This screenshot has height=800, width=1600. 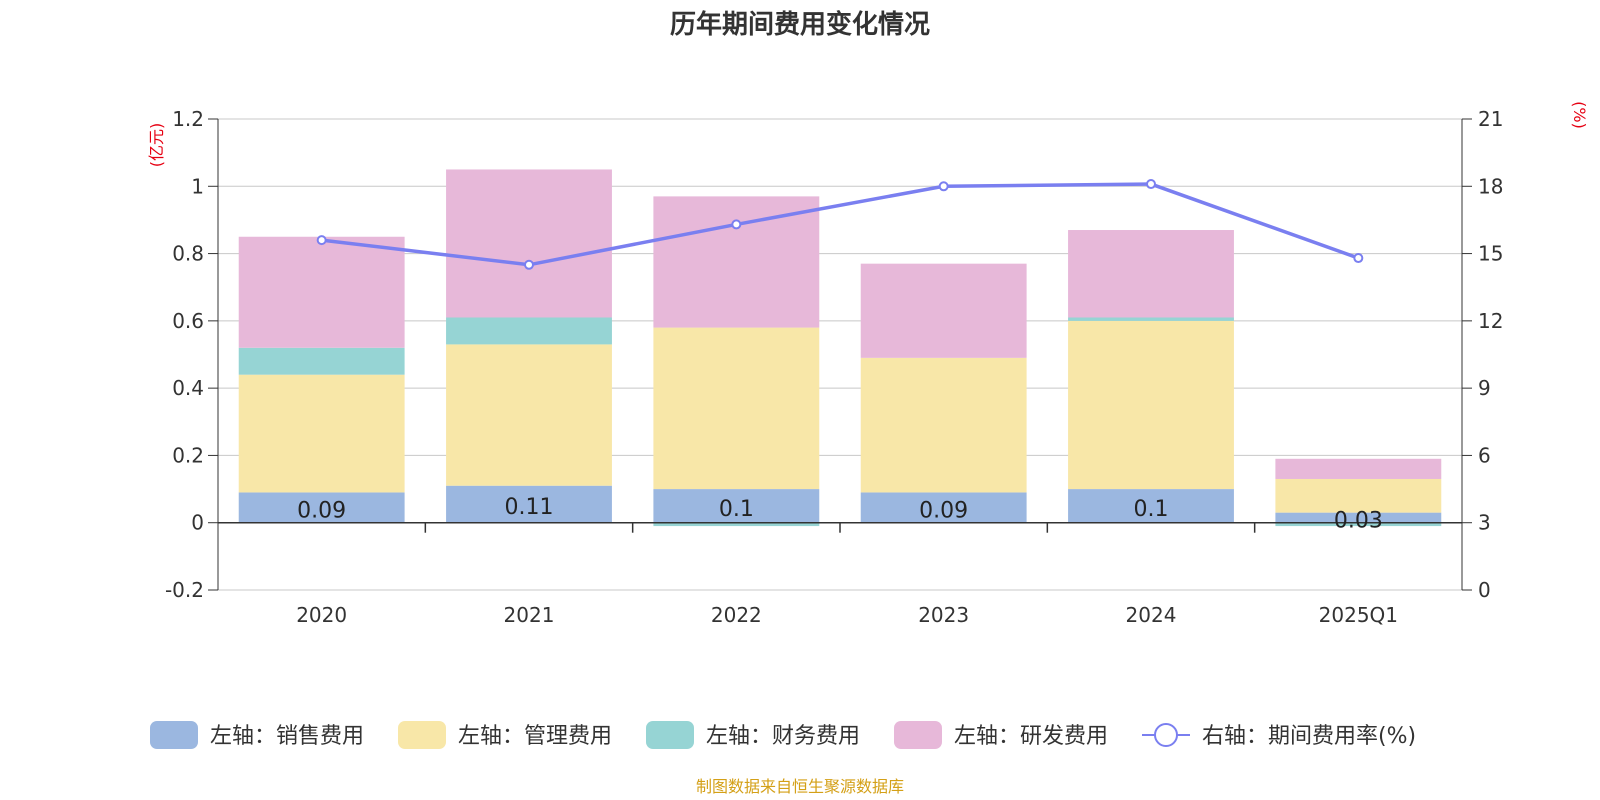 What do you see at coordinates (1484, 590) in the screenshot?
I see `right-axis-tick-label: 0` at bounding box center [1484, 590].